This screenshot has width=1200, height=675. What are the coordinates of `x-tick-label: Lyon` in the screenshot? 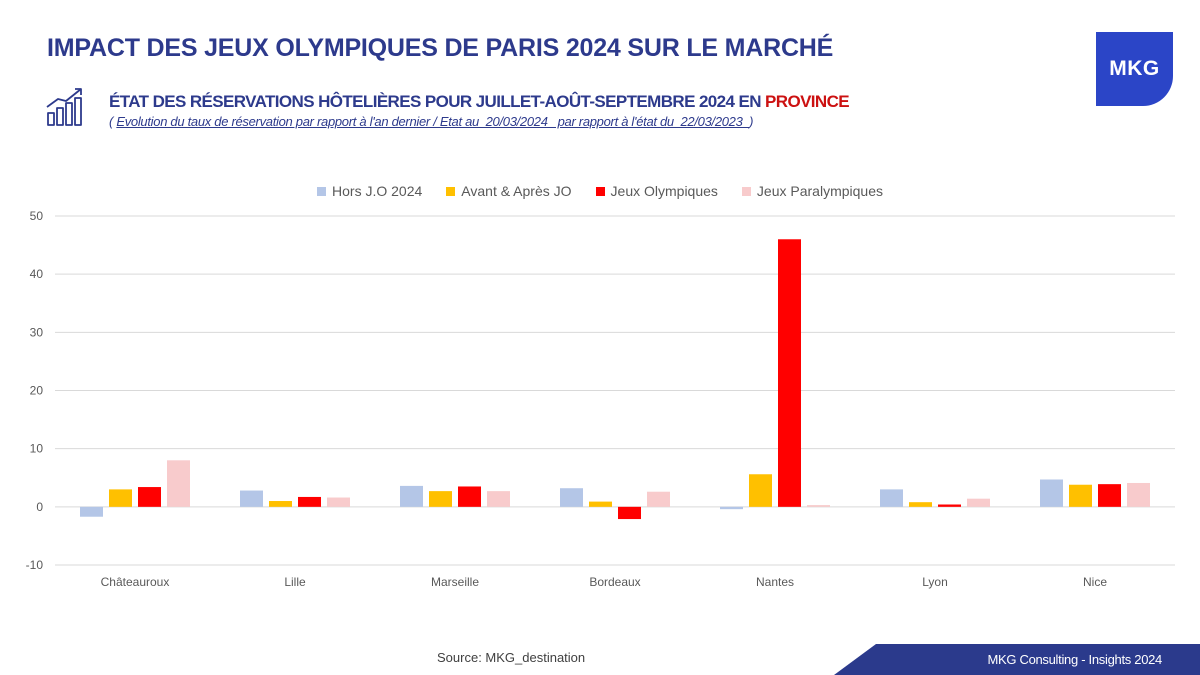 It's located at (935, 582).